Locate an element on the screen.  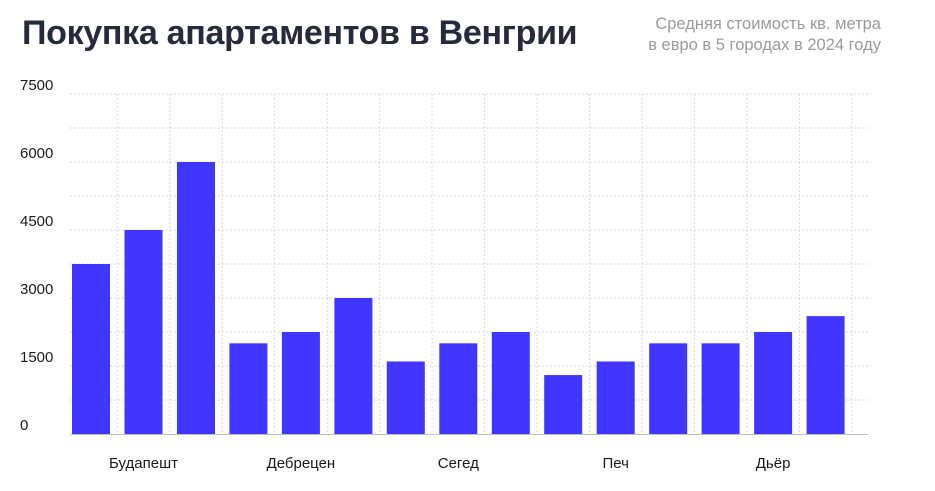
x-tick-label: Печ is located at coordinates (615, 463).